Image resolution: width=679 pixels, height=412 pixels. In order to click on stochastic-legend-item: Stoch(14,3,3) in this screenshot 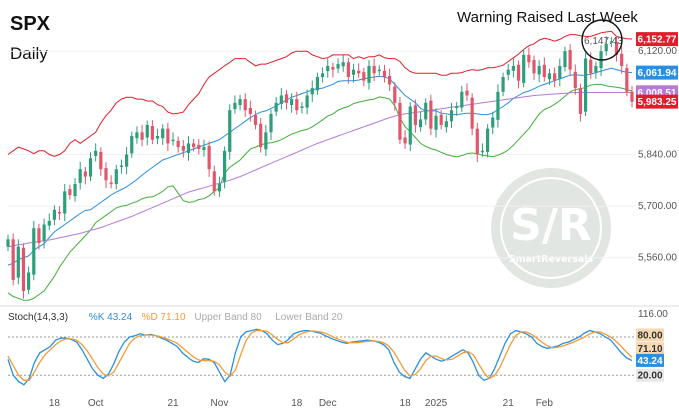, I will do `click(38, 317)`.